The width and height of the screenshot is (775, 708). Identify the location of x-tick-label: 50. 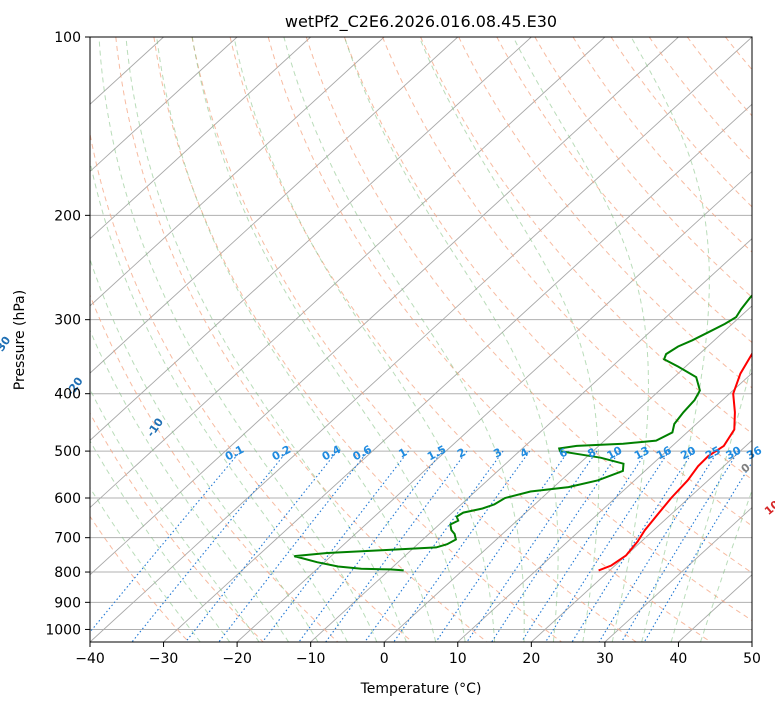
(752, 659).